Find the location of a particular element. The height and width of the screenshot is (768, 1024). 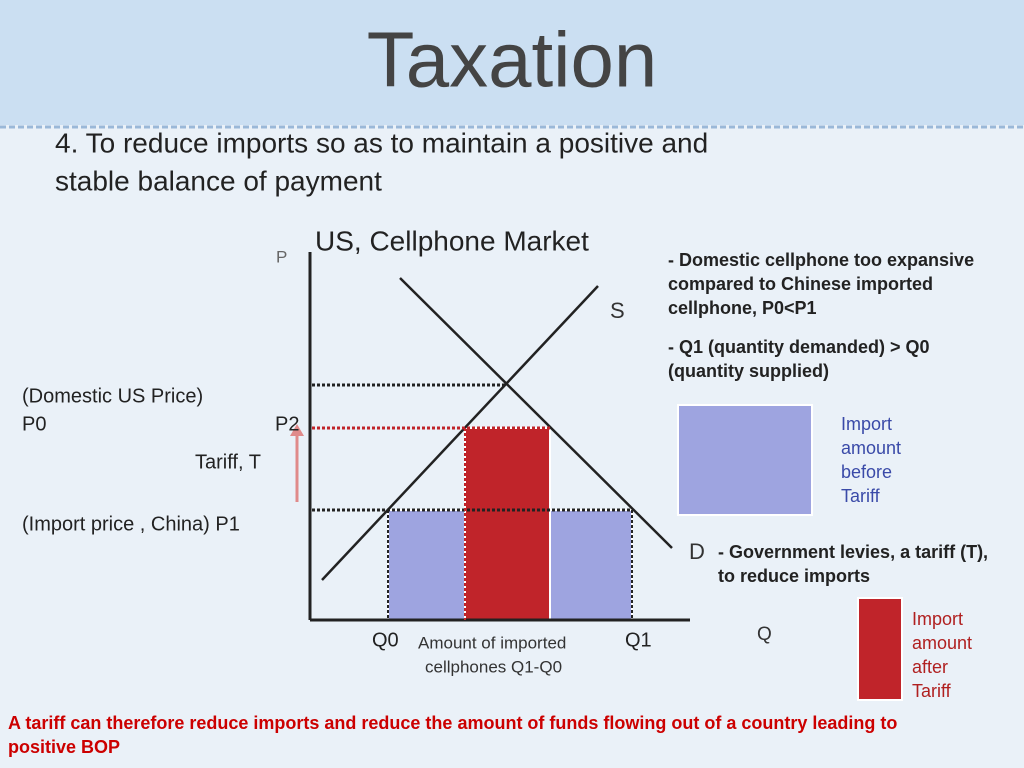

slide-title: Taxation is located at coordinates (512, 60).